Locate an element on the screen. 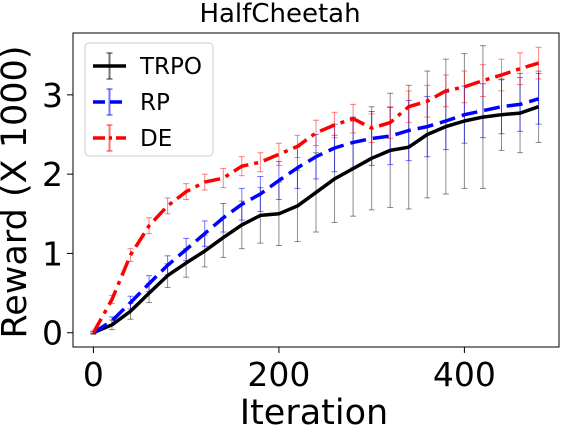 This screenshot has width=562, height=431. legend-item-trpo: TRPO is located at coordinates (147, 66).